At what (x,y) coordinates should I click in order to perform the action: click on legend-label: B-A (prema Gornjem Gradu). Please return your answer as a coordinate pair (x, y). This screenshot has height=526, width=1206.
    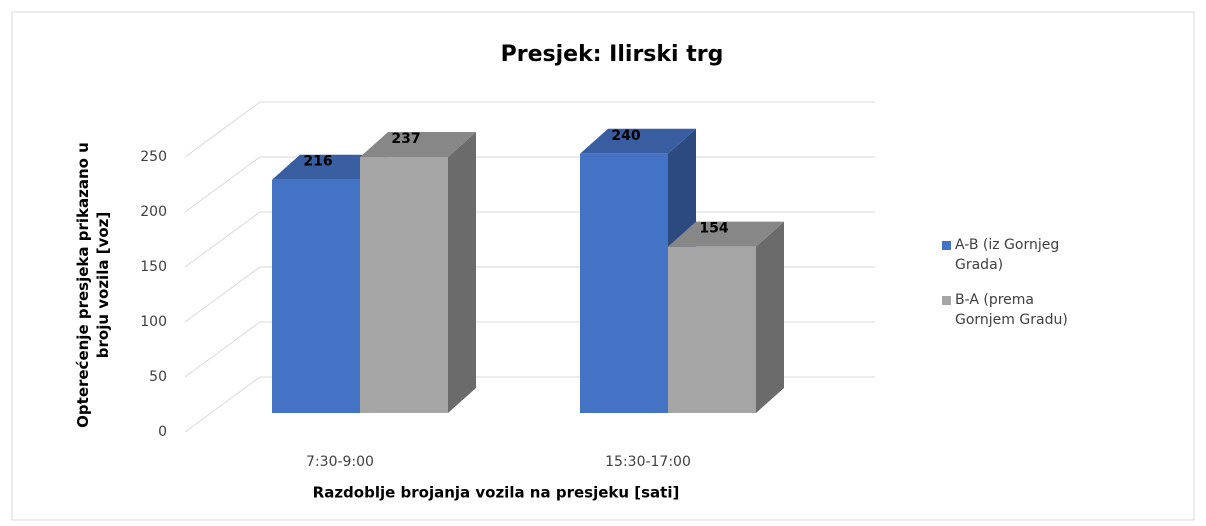
    Looking at the image, I should click on (1011, 310).